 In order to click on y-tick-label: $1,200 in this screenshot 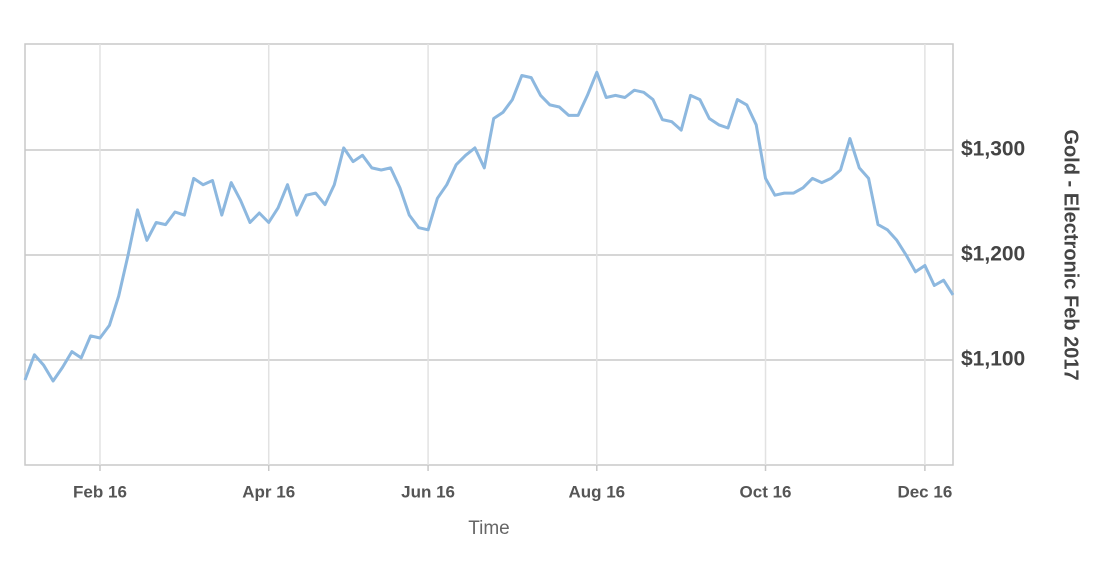, I will do `click(993, 254)`.